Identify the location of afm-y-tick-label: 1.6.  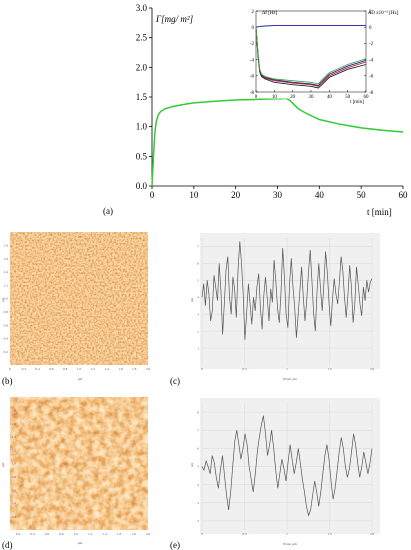
(14, 424).